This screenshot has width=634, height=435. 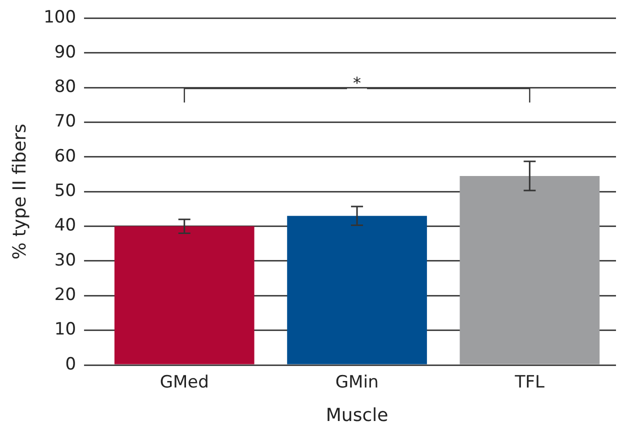 I want to click on y-tick-label: 70, so click(x=65, y=122).